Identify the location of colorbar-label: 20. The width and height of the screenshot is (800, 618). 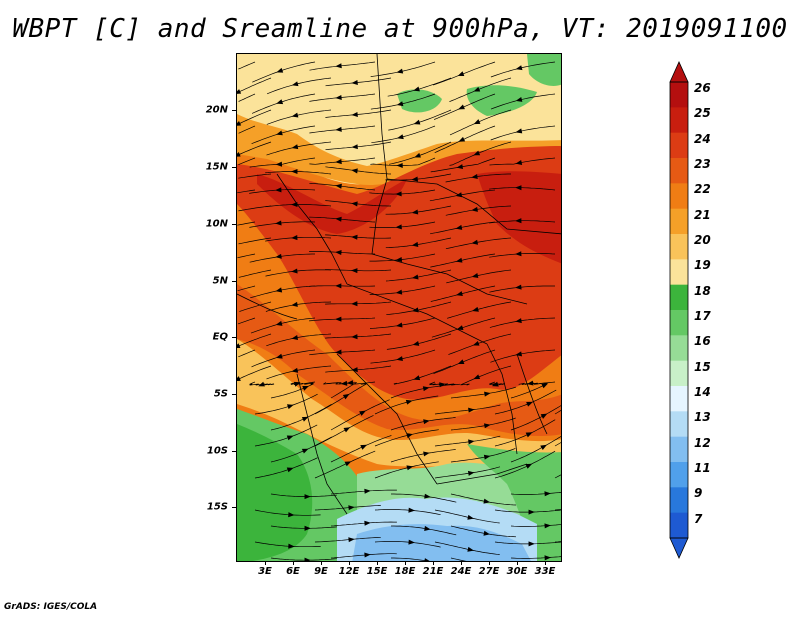
(702, 240).